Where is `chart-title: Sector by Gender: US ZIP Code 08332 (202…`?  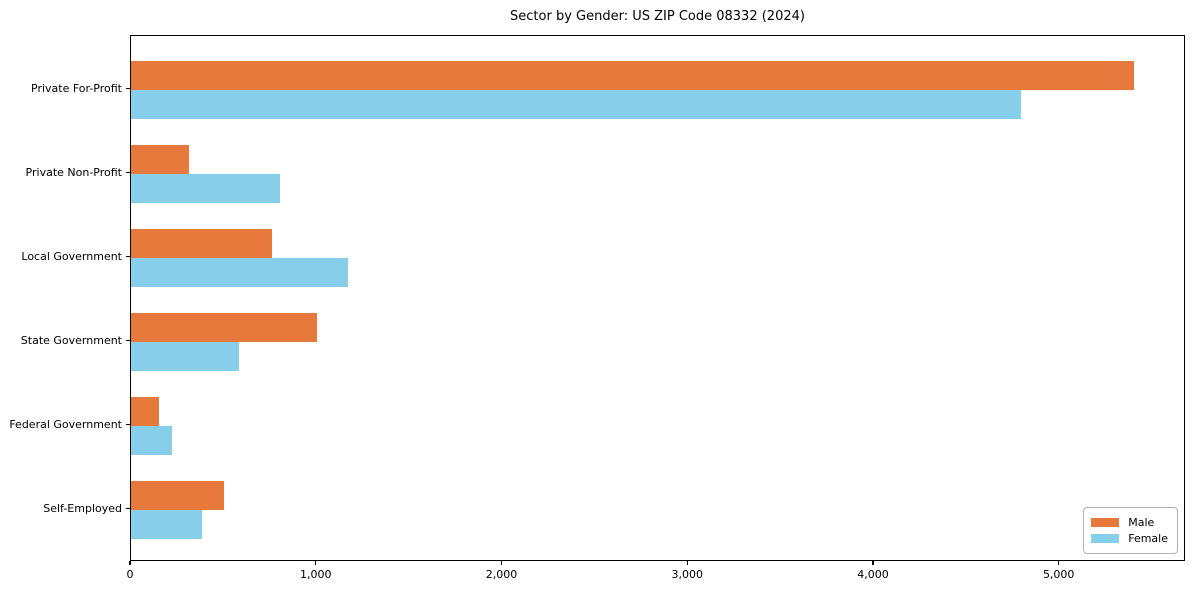 chart-title: Sector by Gender: US ZIP Code 08332 (202… is located at coordinates (657, 16).